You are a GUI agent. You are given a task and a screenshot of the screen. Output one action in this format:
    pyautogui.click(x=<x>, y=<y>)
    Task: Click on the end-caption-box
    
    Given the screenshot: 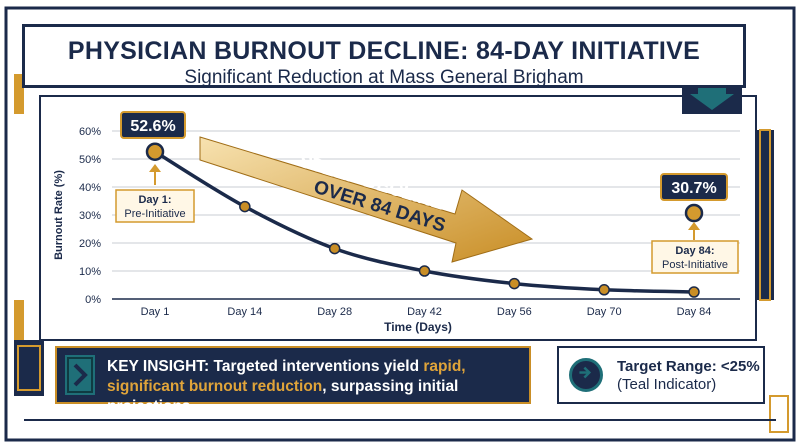 What is the action you would take?
    pyautogui.click(x=695, y=257)
    